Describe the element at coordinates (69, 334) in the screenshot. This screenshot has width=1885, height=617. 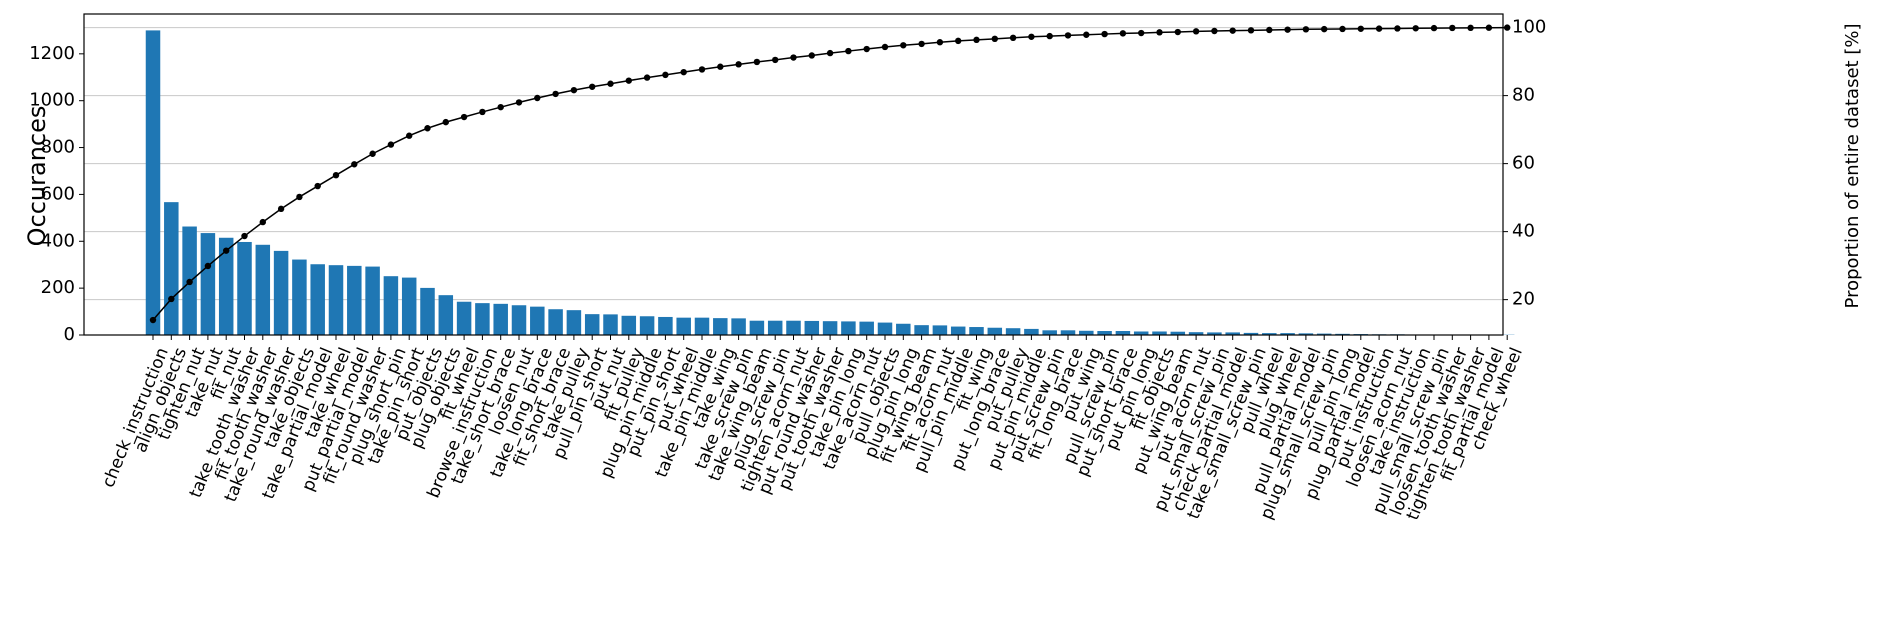
I see `y-tick-label: 0` at that location.